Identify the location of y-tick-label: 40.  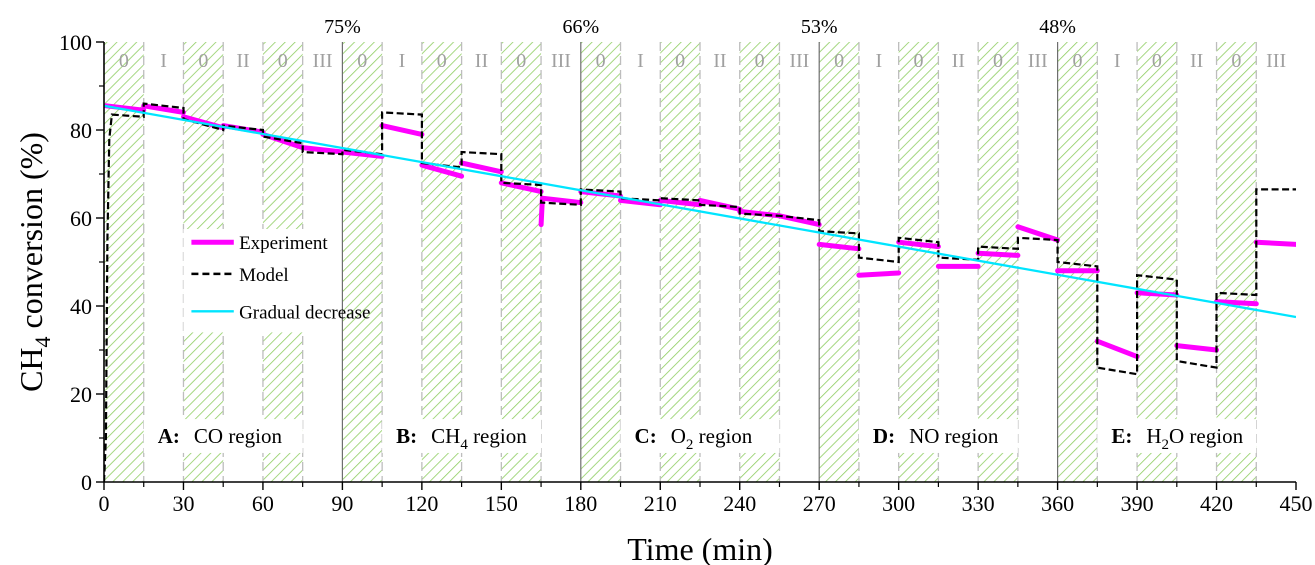
(81, 306).